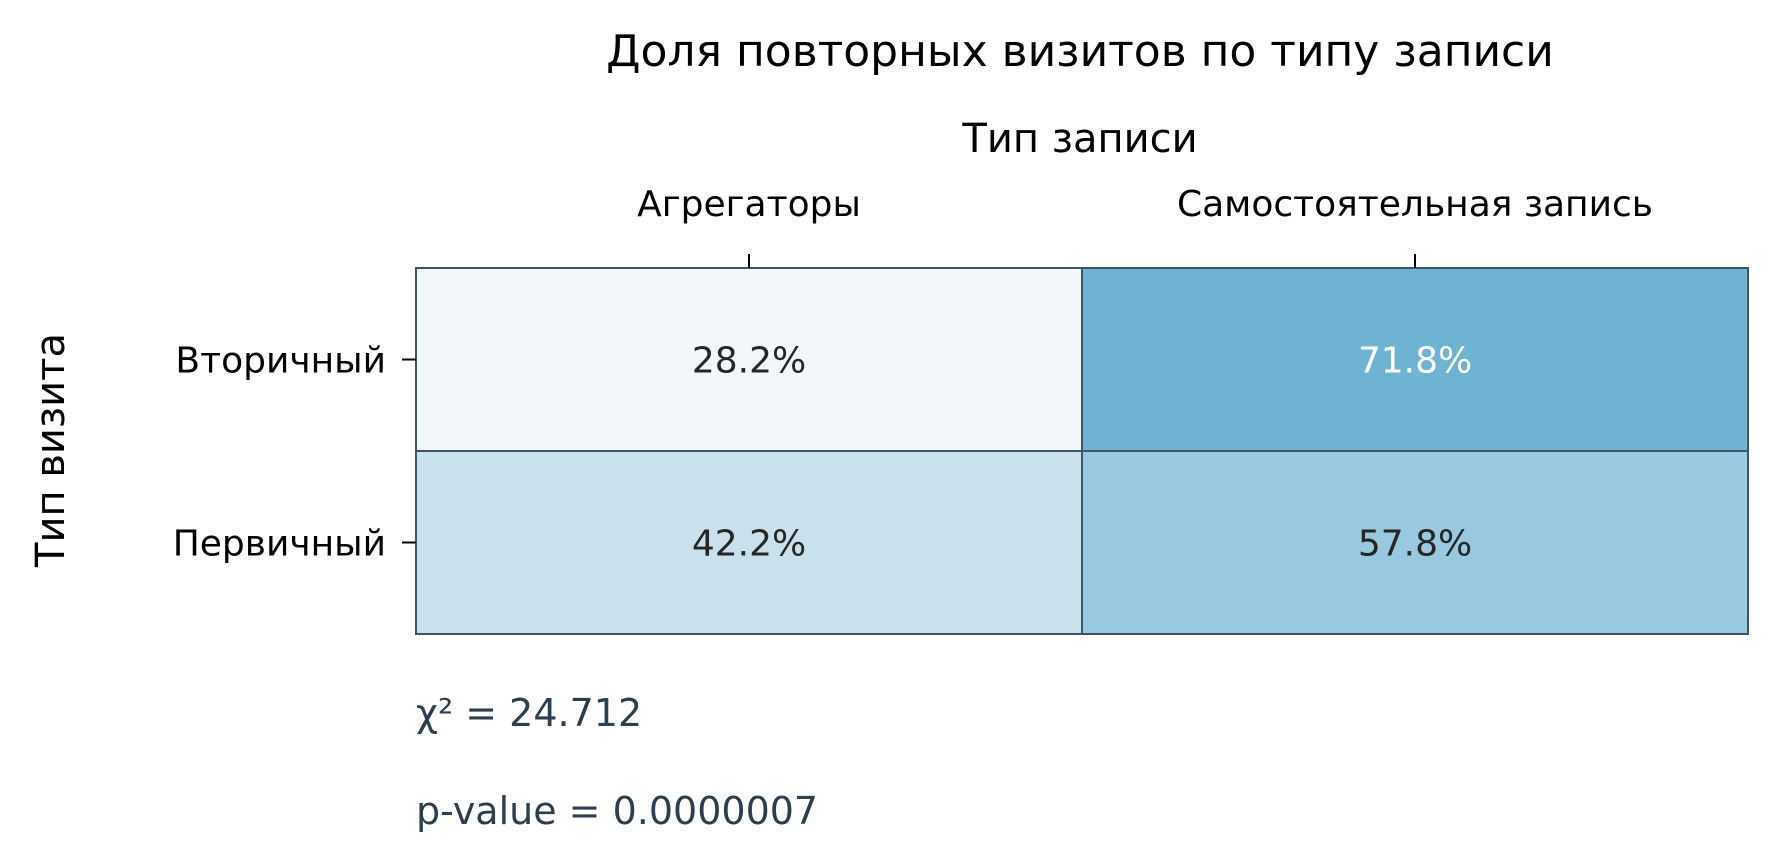  I want to click on p-value-annotation: p-value = 0.0000007, so click(617, 811).